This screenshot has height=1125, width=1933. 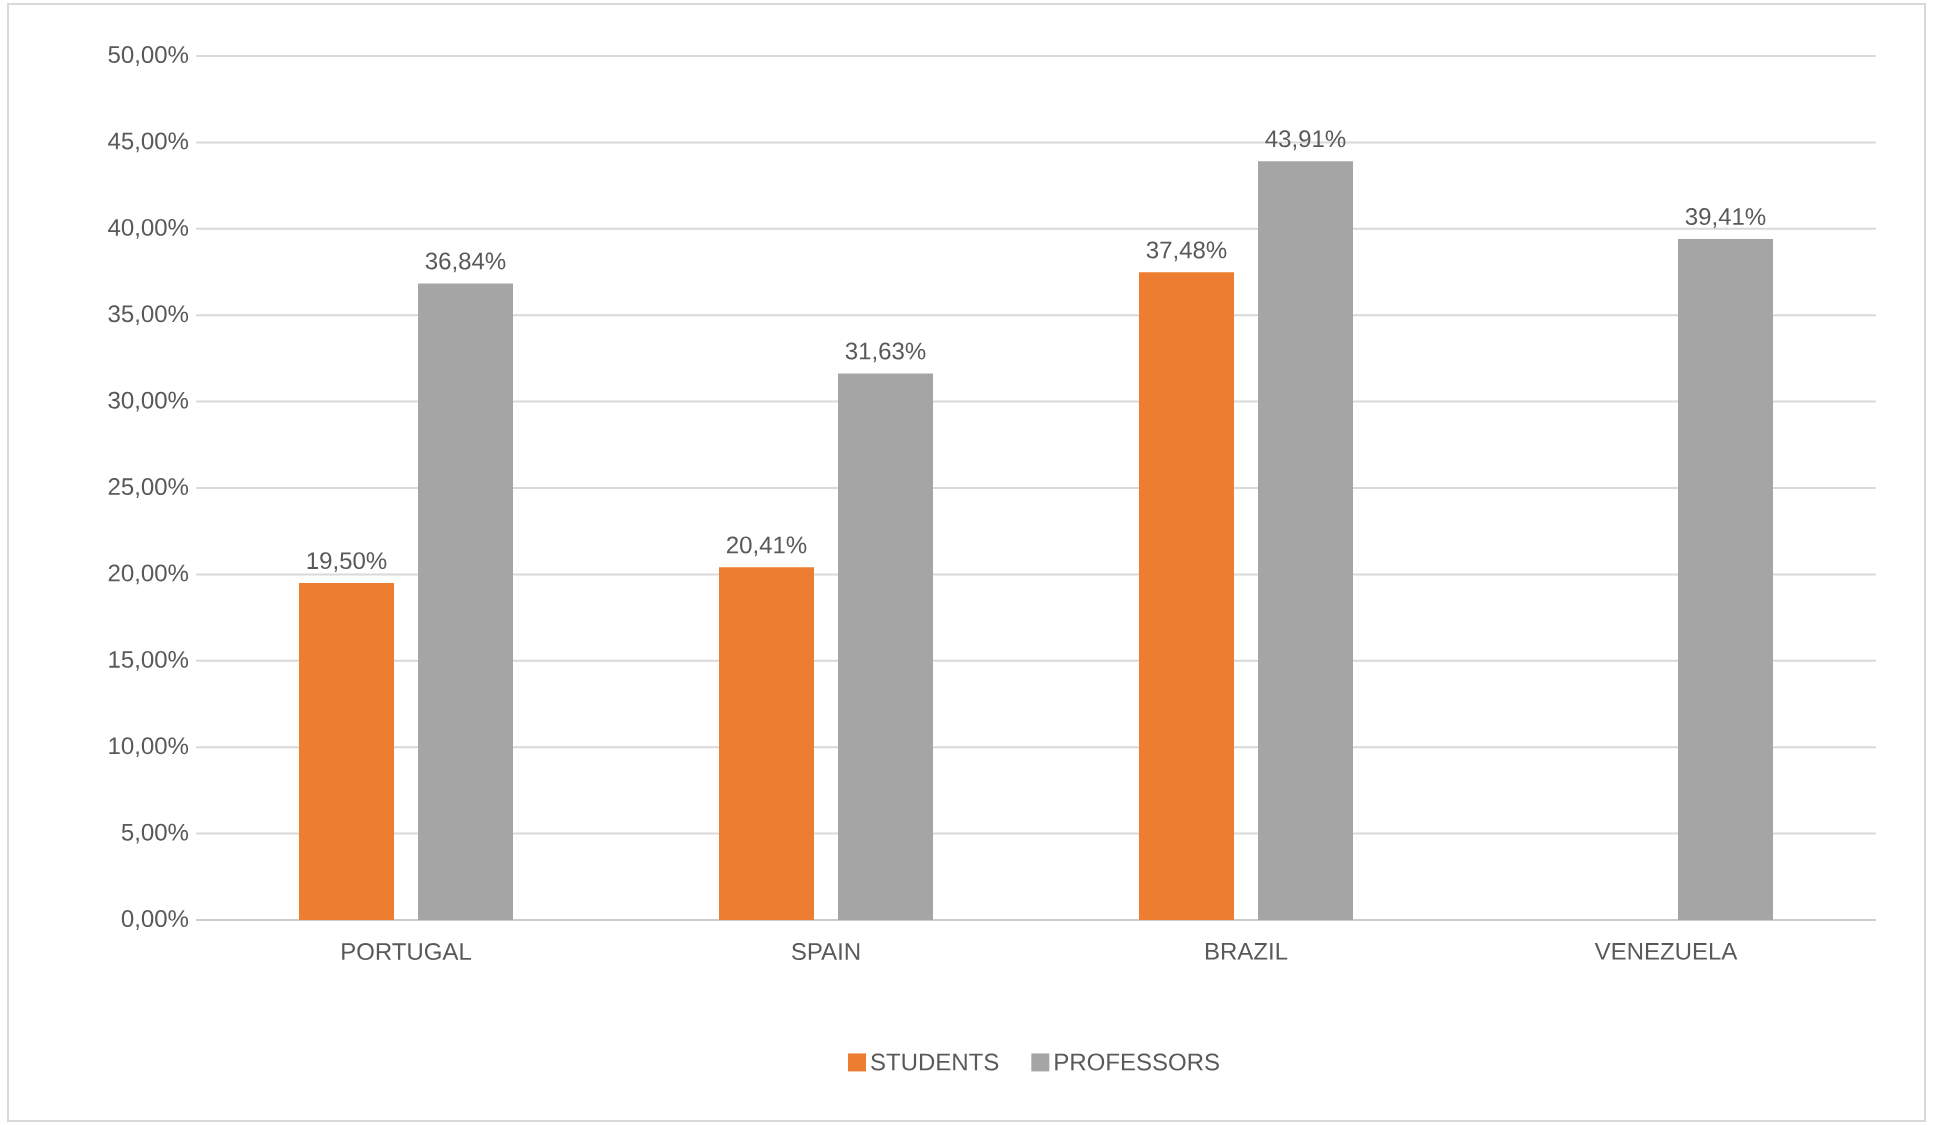 What do you see at coordinates (148, 142) in the screenshot?
I see `y-tick-label: 45,00%` at bounding box center [148, 142].